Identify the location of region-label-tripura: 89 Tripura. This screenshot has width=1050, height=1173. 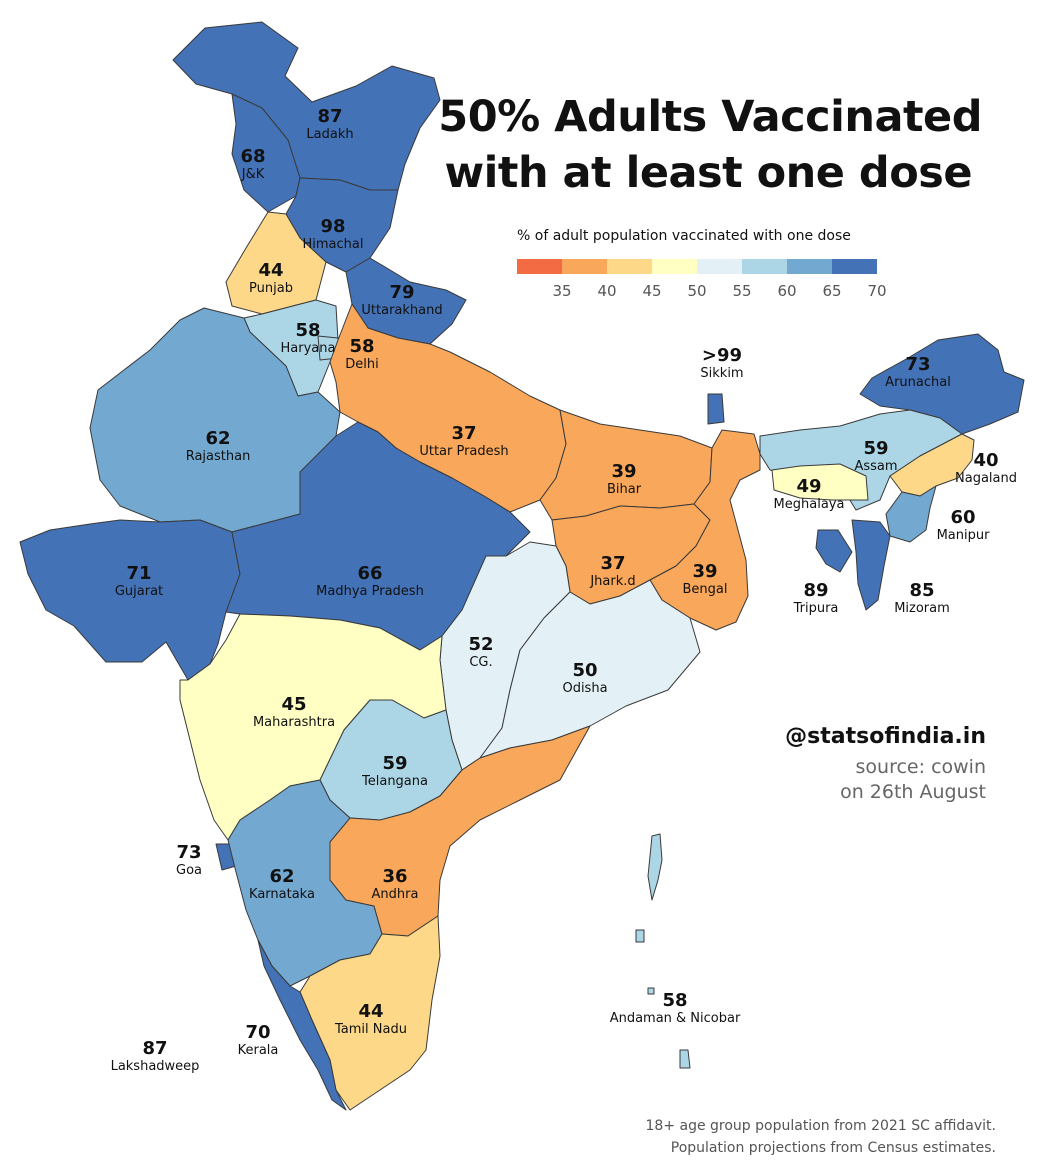
(816, 598).